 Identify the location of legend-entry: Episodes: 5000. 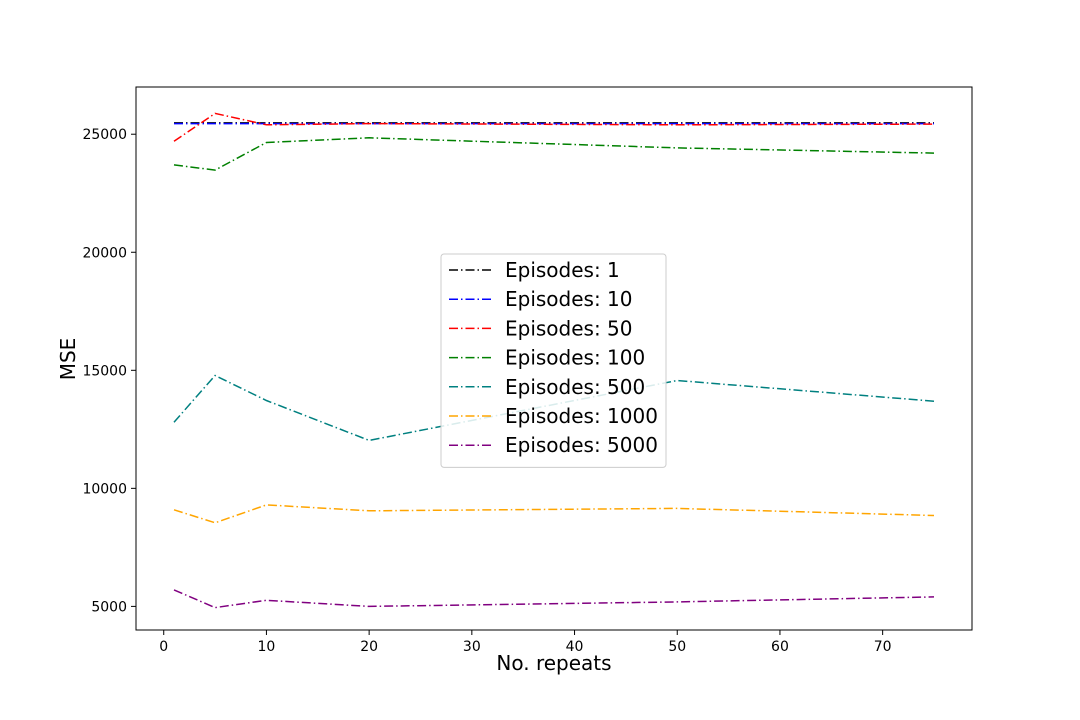
(581, 445).